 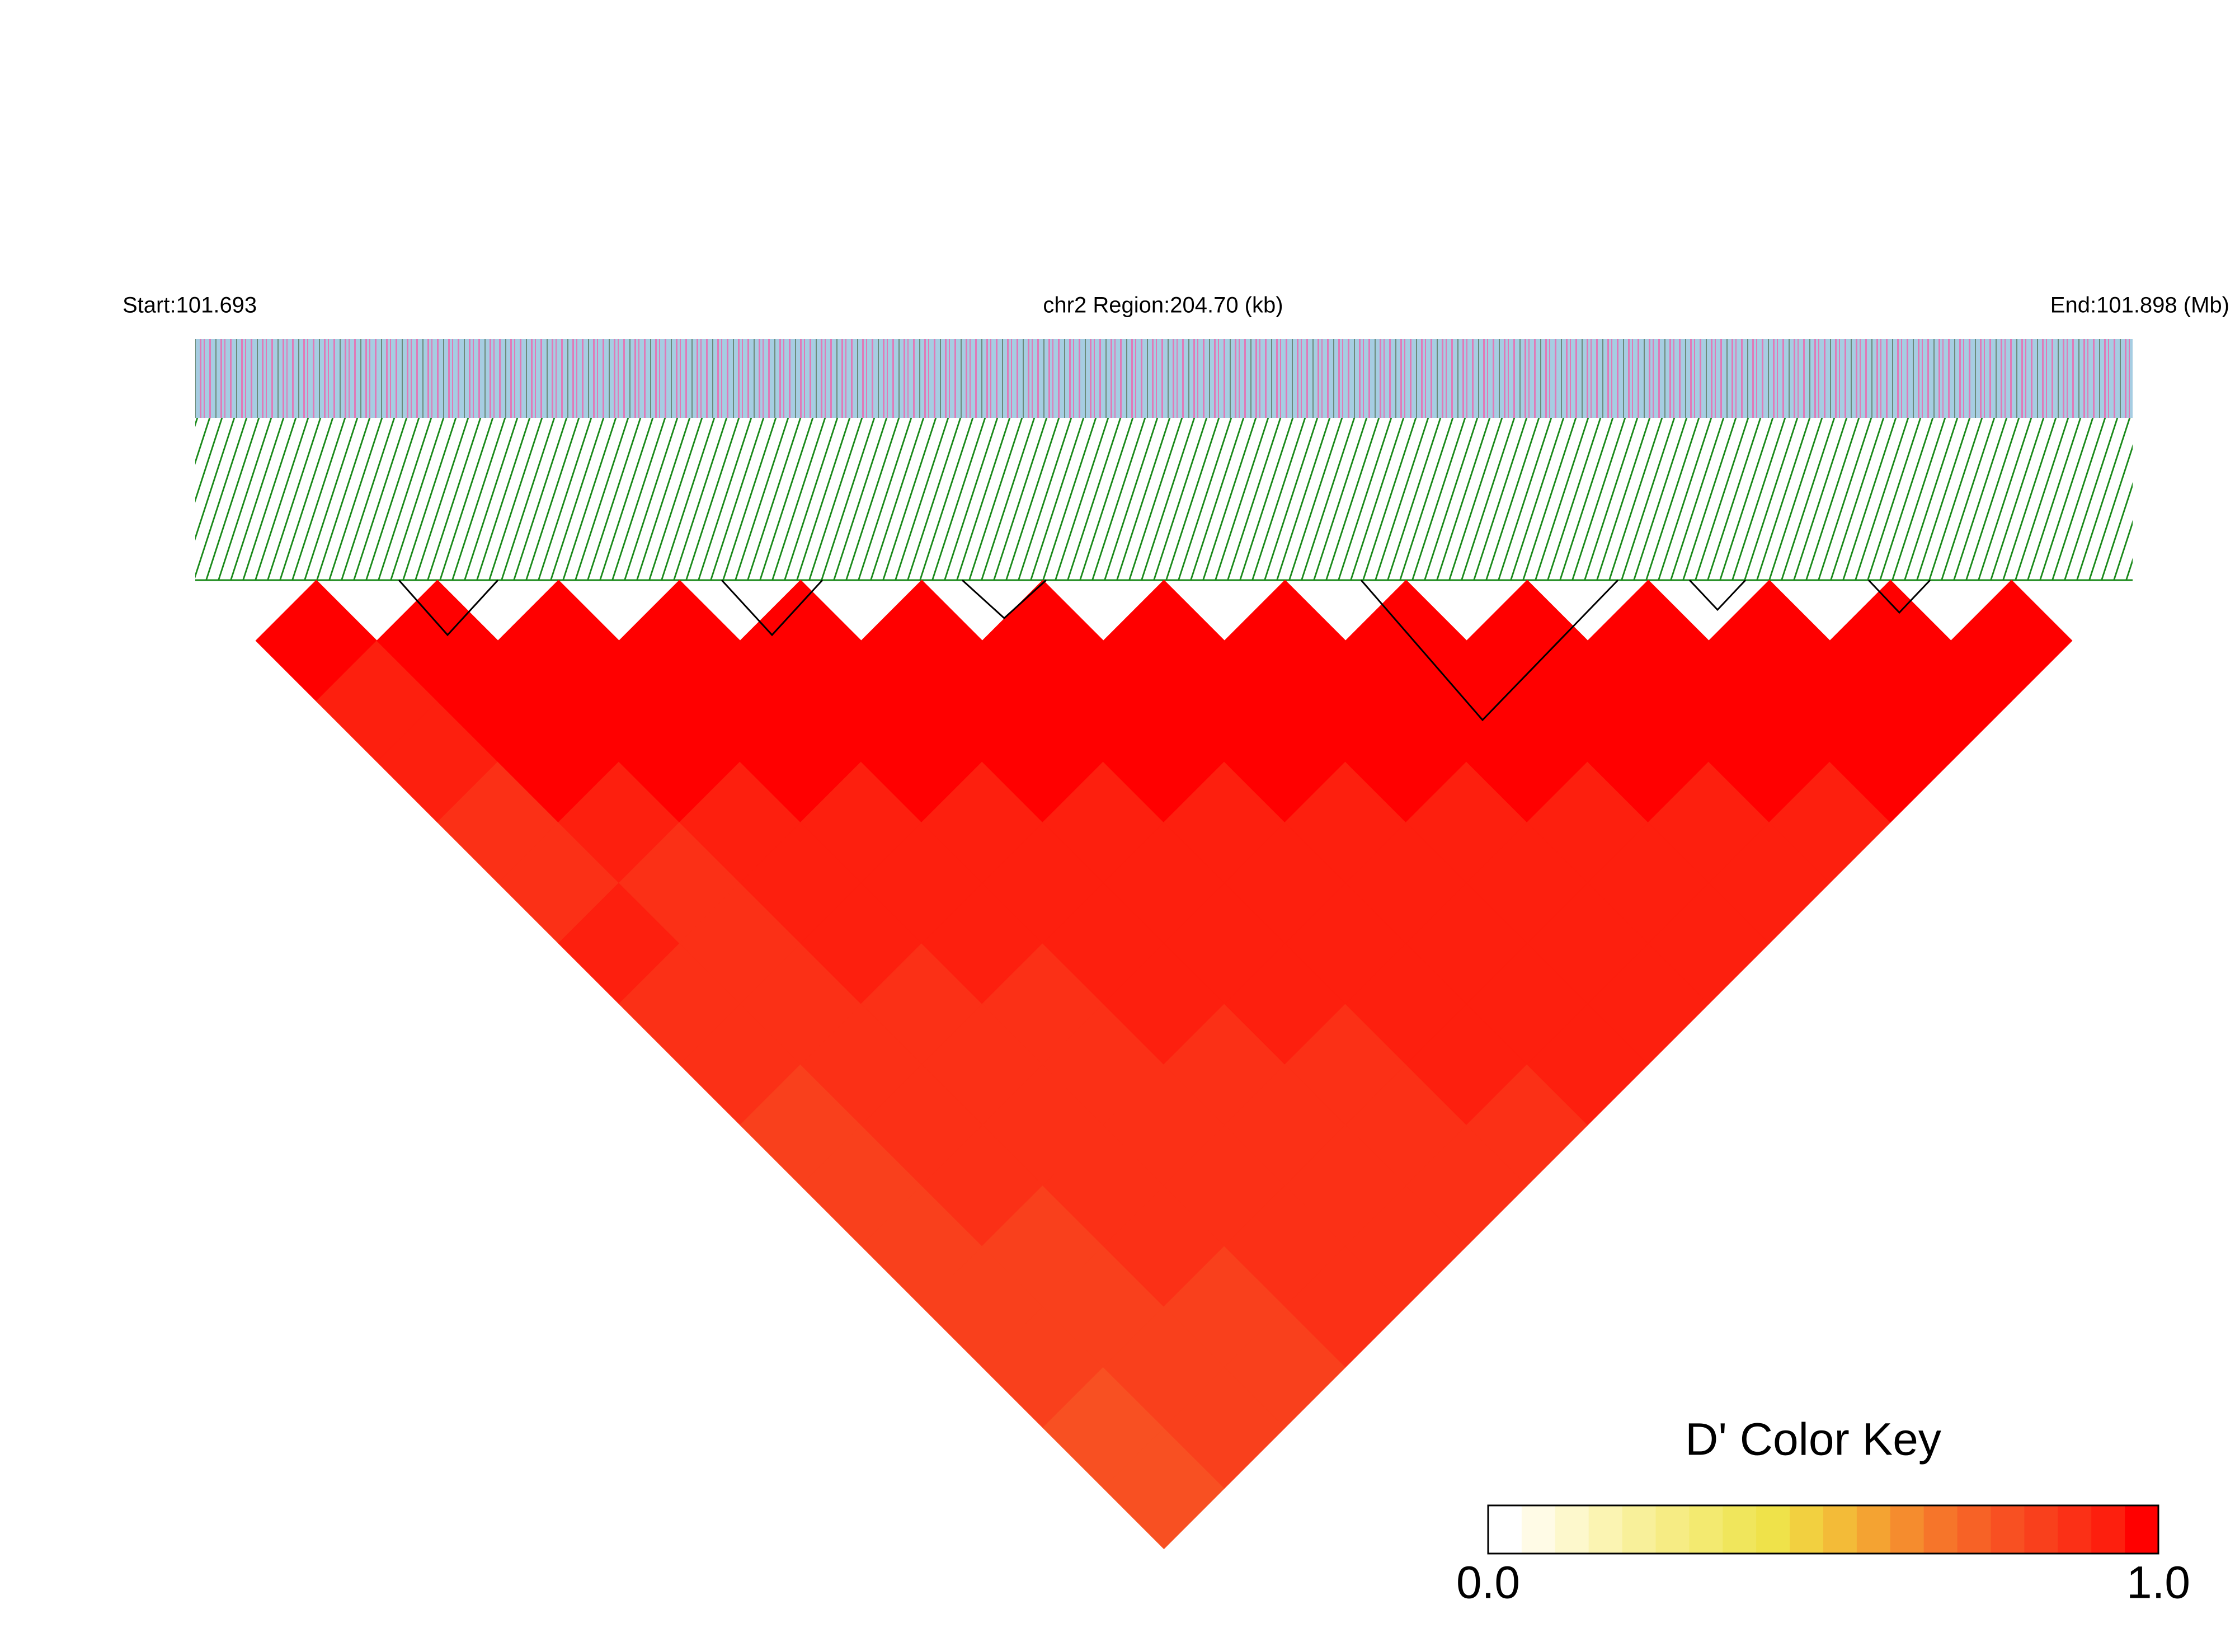 I want to click on region-label: chr2 Region:204.70 (kb), so click(x=1163, y=306).